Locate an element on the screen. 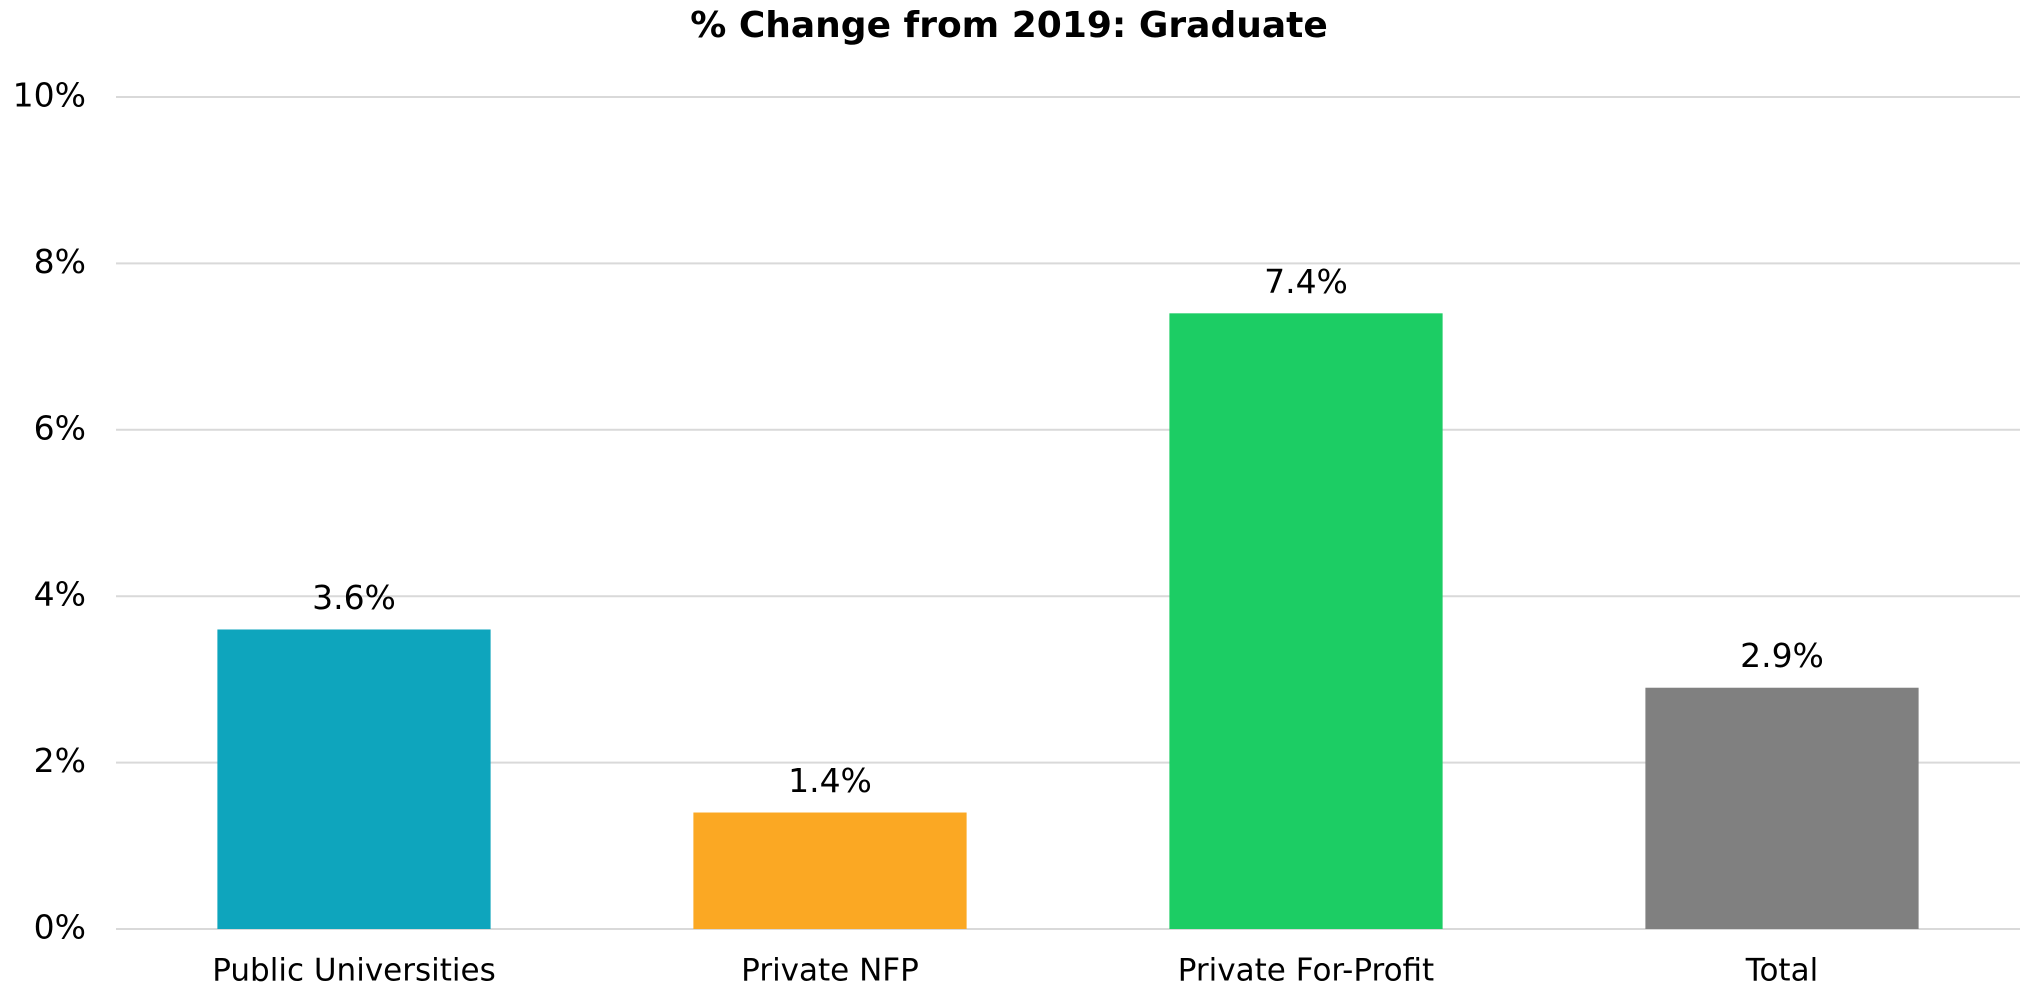  y-tick-label: 8% is located at coordinates (60, 261).